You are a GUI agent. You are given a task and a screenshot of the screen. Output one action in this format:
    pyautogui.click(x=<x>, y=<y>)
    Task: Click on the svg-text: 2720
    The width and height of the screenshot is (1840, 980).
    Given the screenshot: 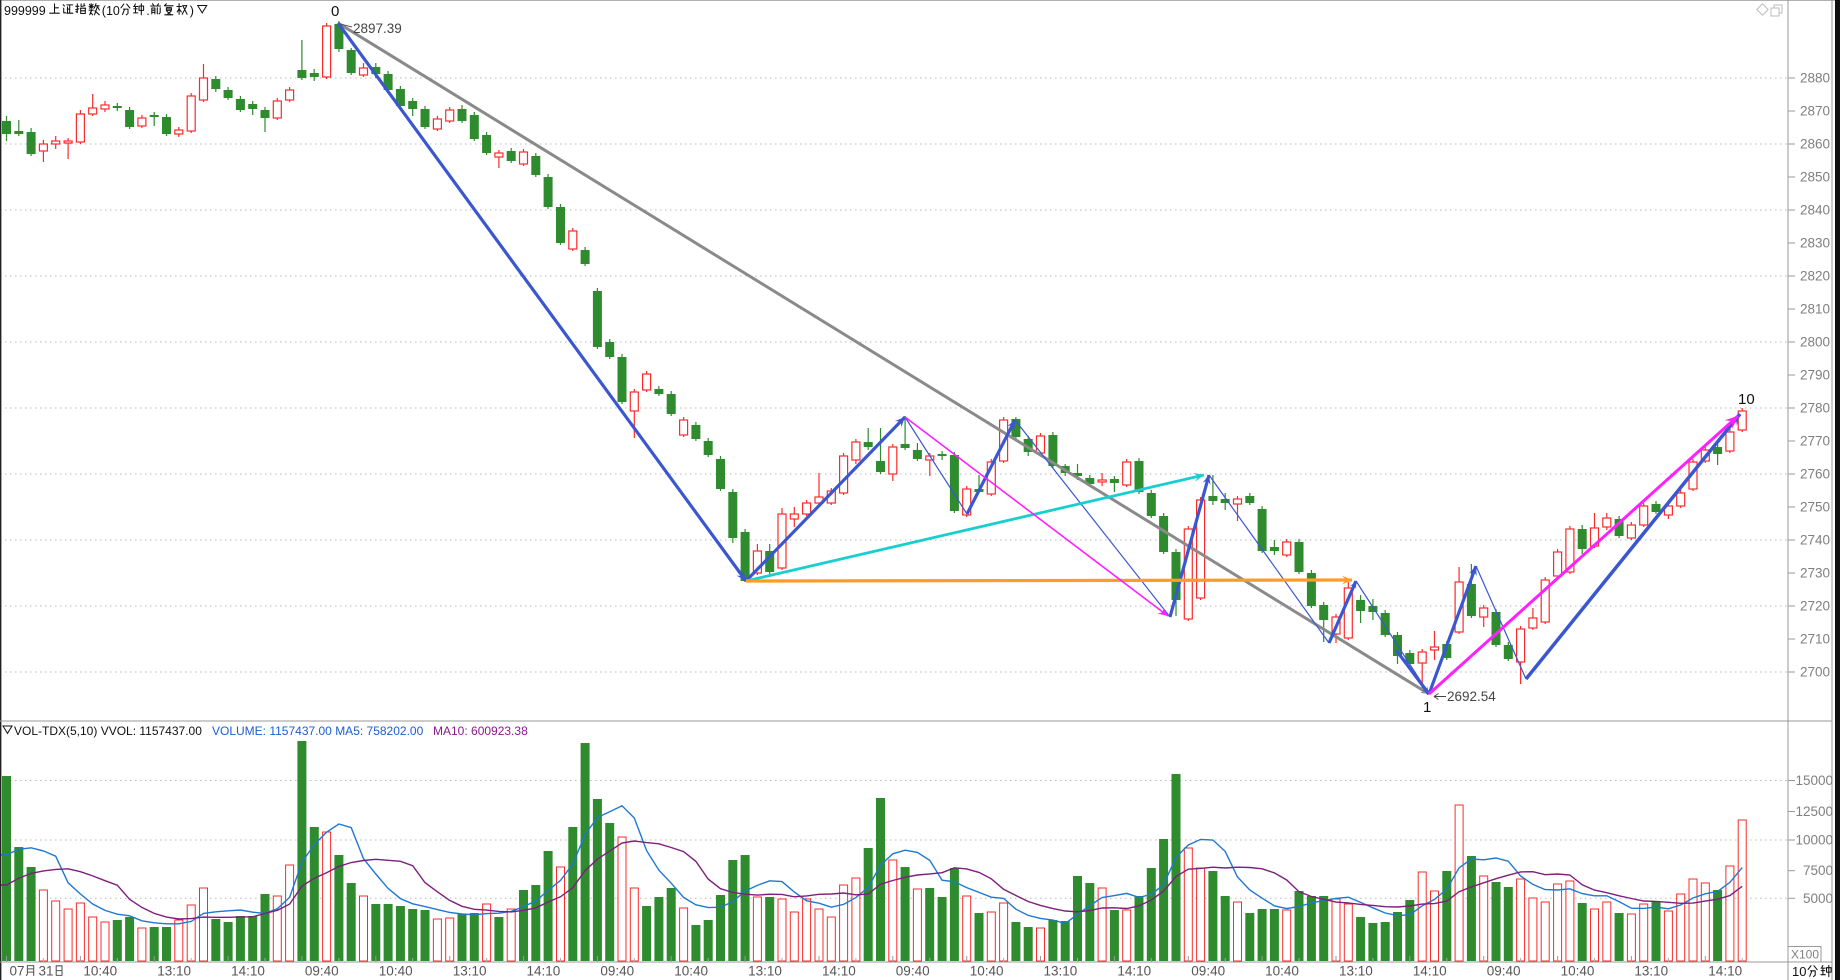 What is the action you would take?
    pyautogui.click(x=1815, y=606)
    